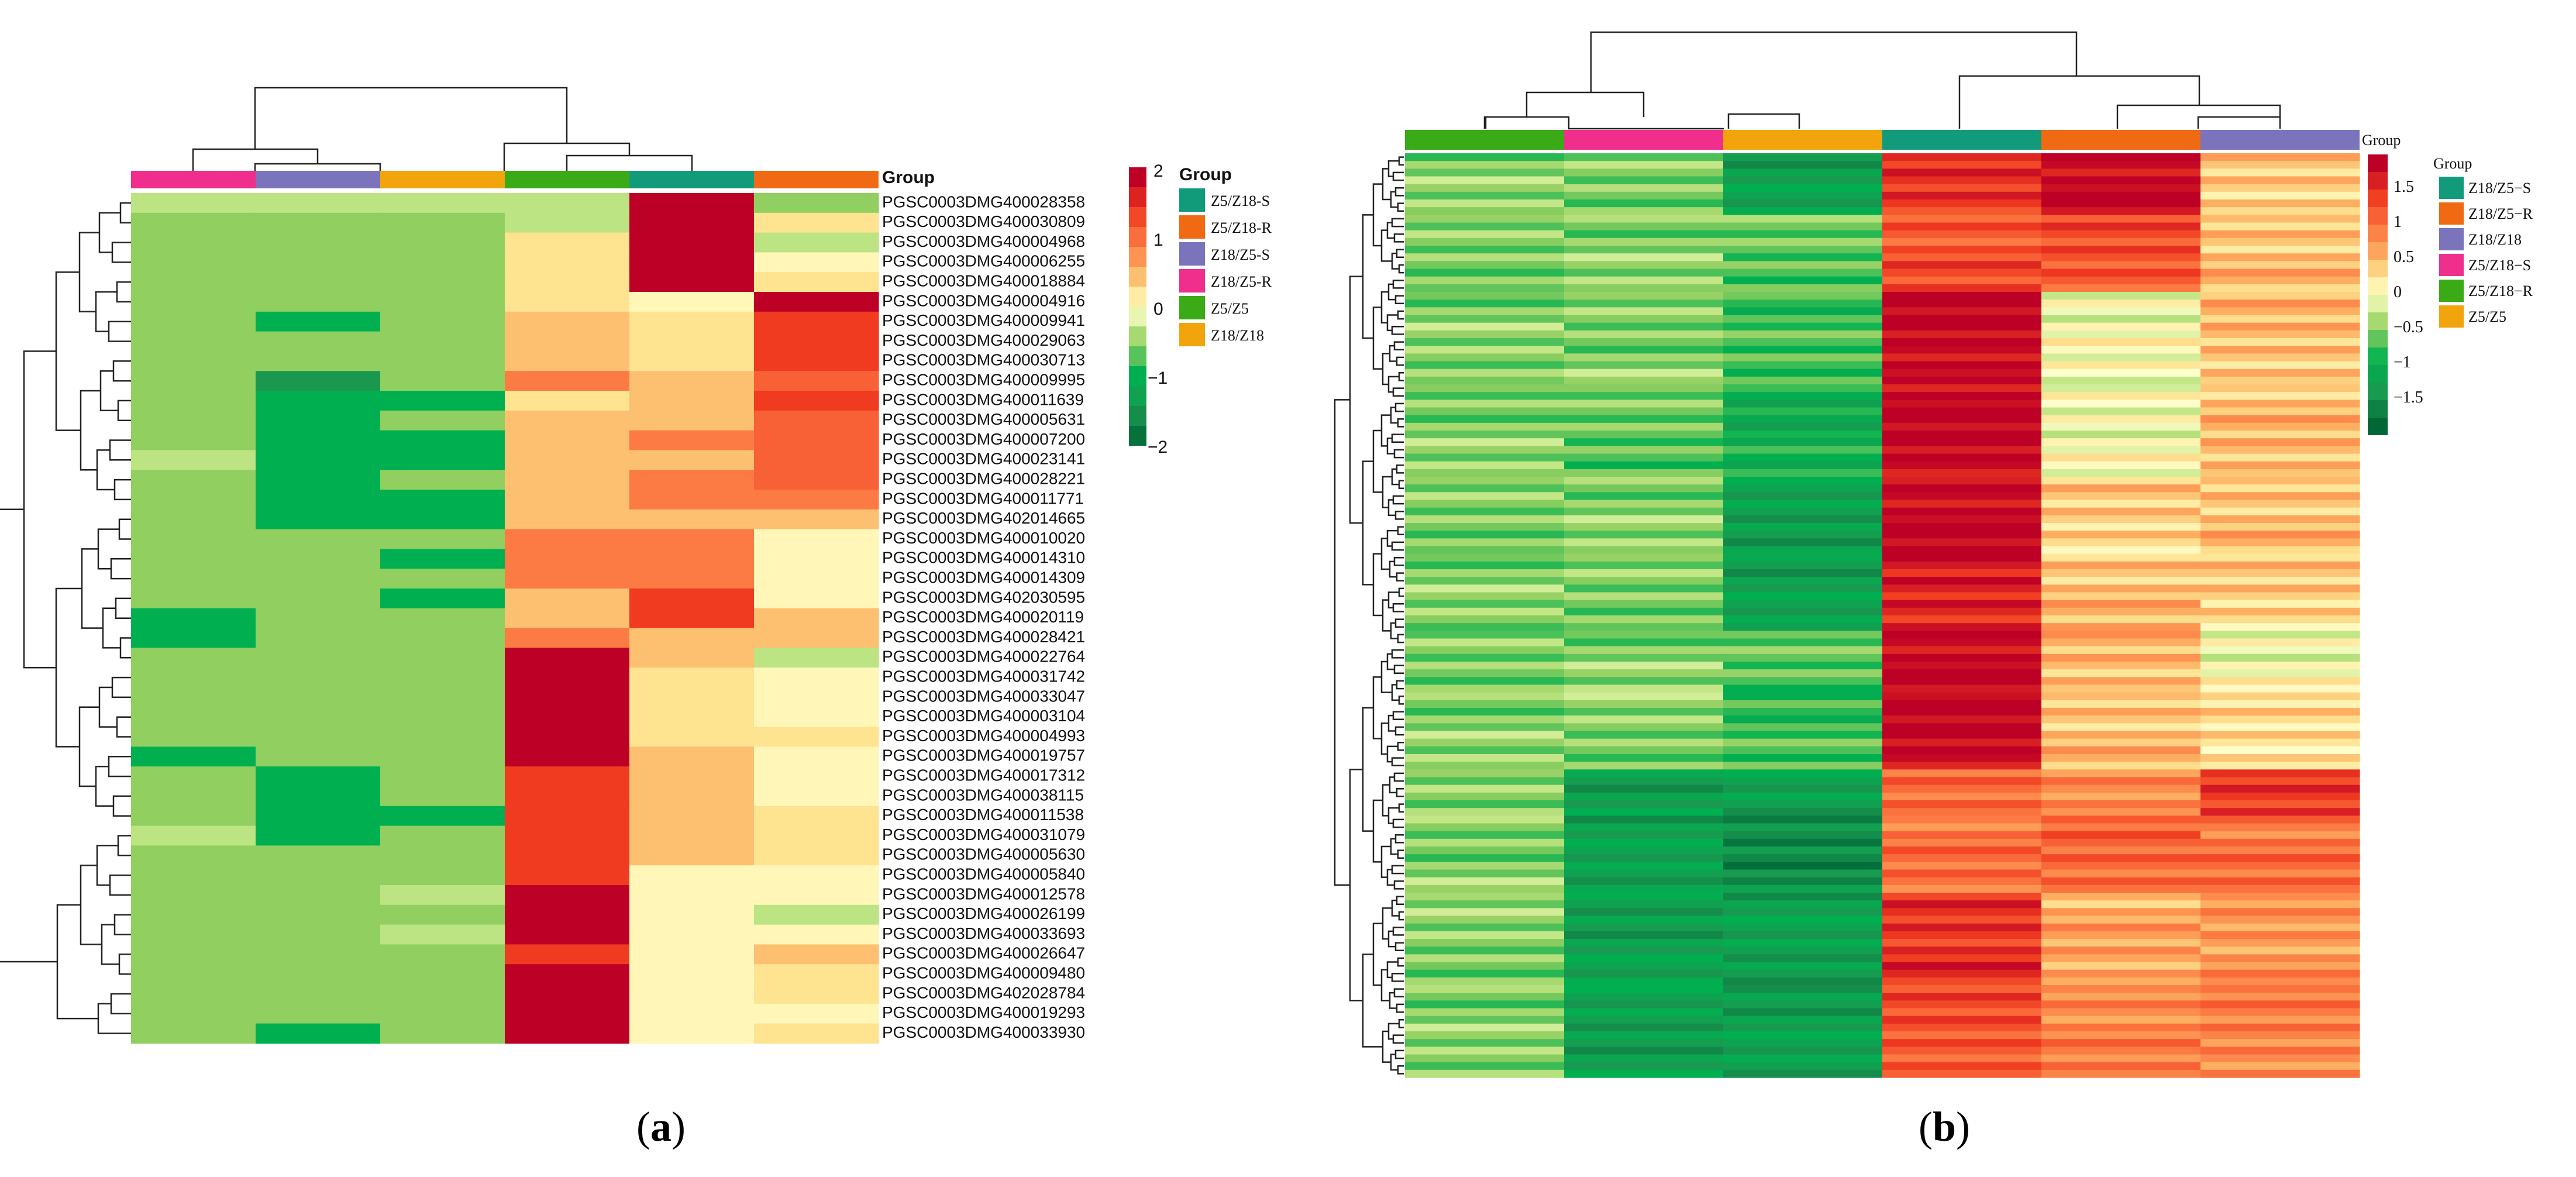  I want to click on gene-label: PGSC0003DMG400012578, so click(983, 894).